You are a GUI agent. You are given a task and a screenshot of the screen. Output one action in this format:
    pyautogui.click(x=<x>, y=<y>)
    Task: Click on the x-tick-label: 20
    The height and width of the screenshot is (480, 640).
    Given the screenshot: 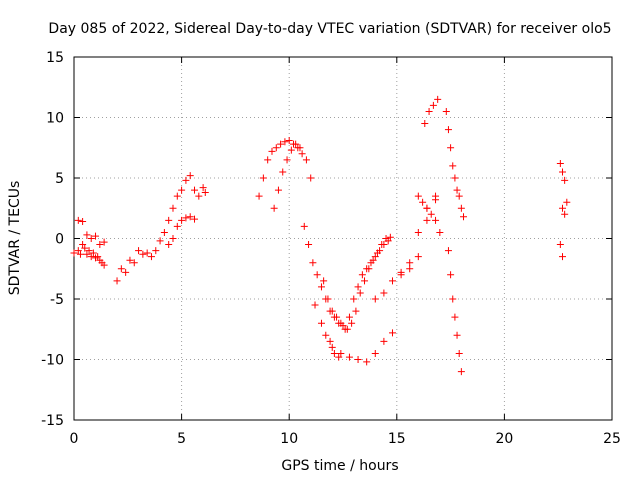 What is the action you would take?
    pyautogui.click(x=504, y=439)
    